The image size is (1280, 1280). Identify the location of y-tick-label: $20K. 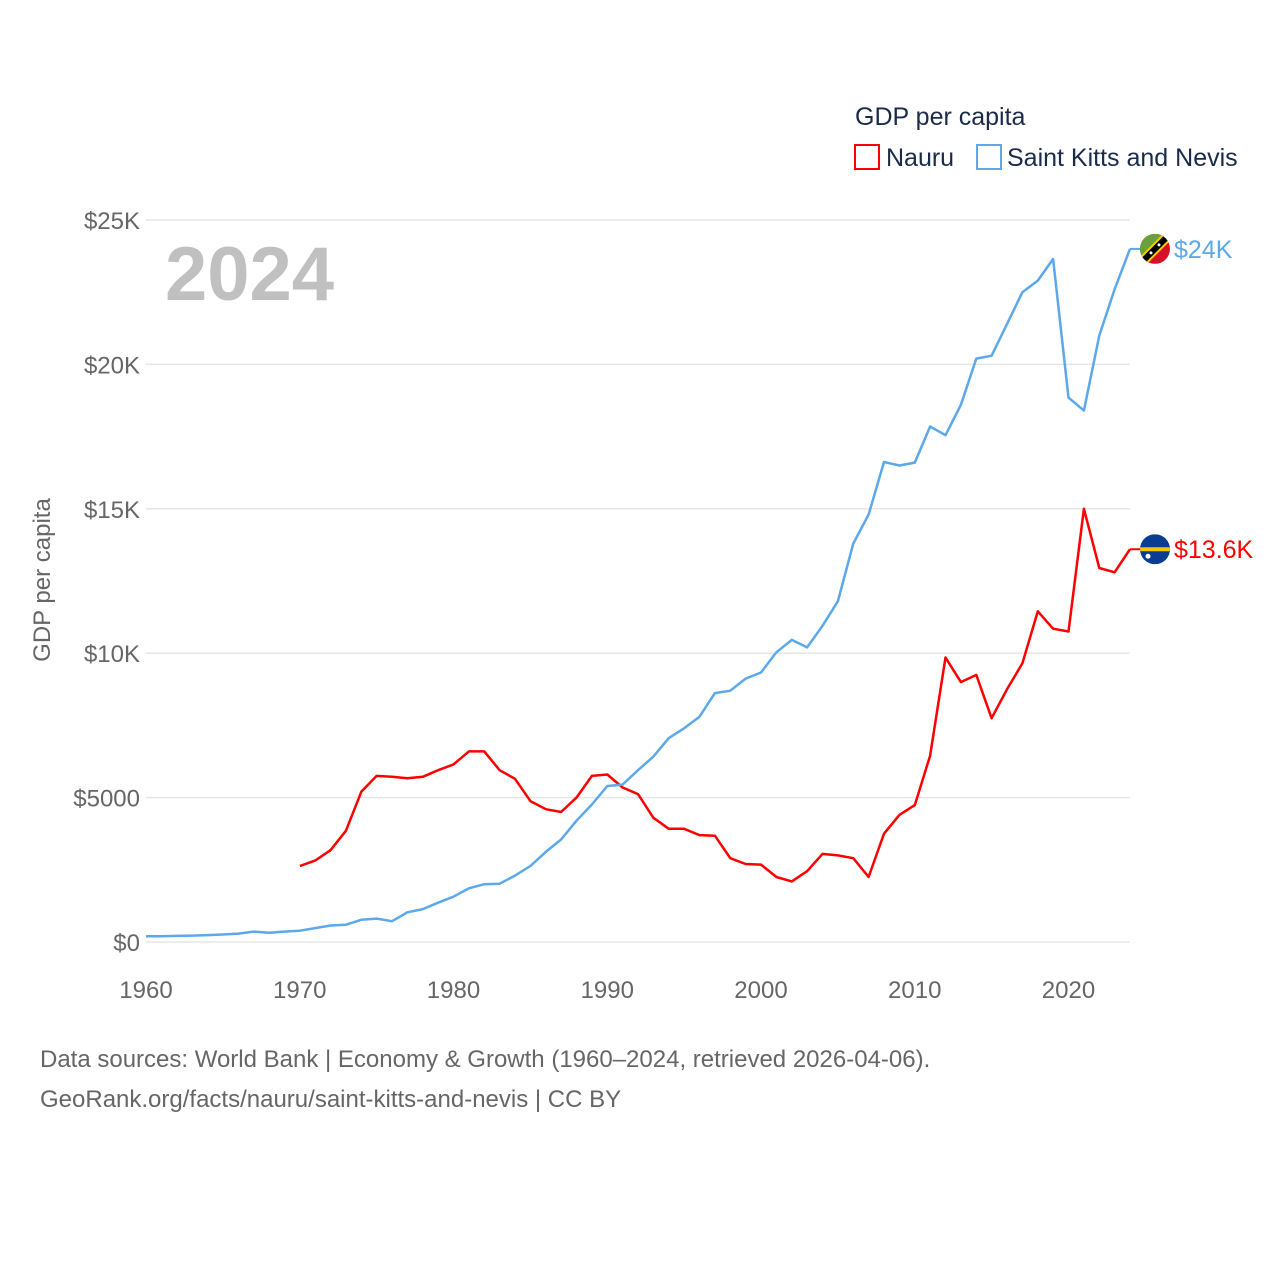
(112, 365).